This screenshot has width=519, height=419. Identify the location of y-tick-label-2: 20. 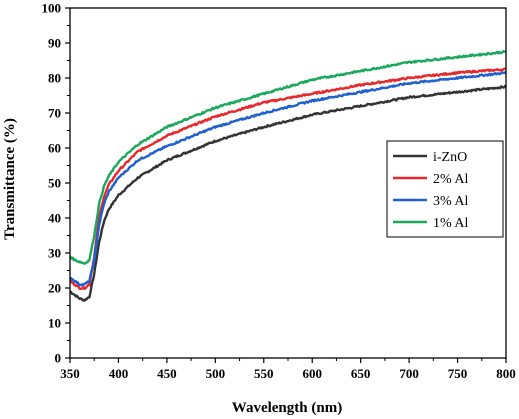
(54, 288).